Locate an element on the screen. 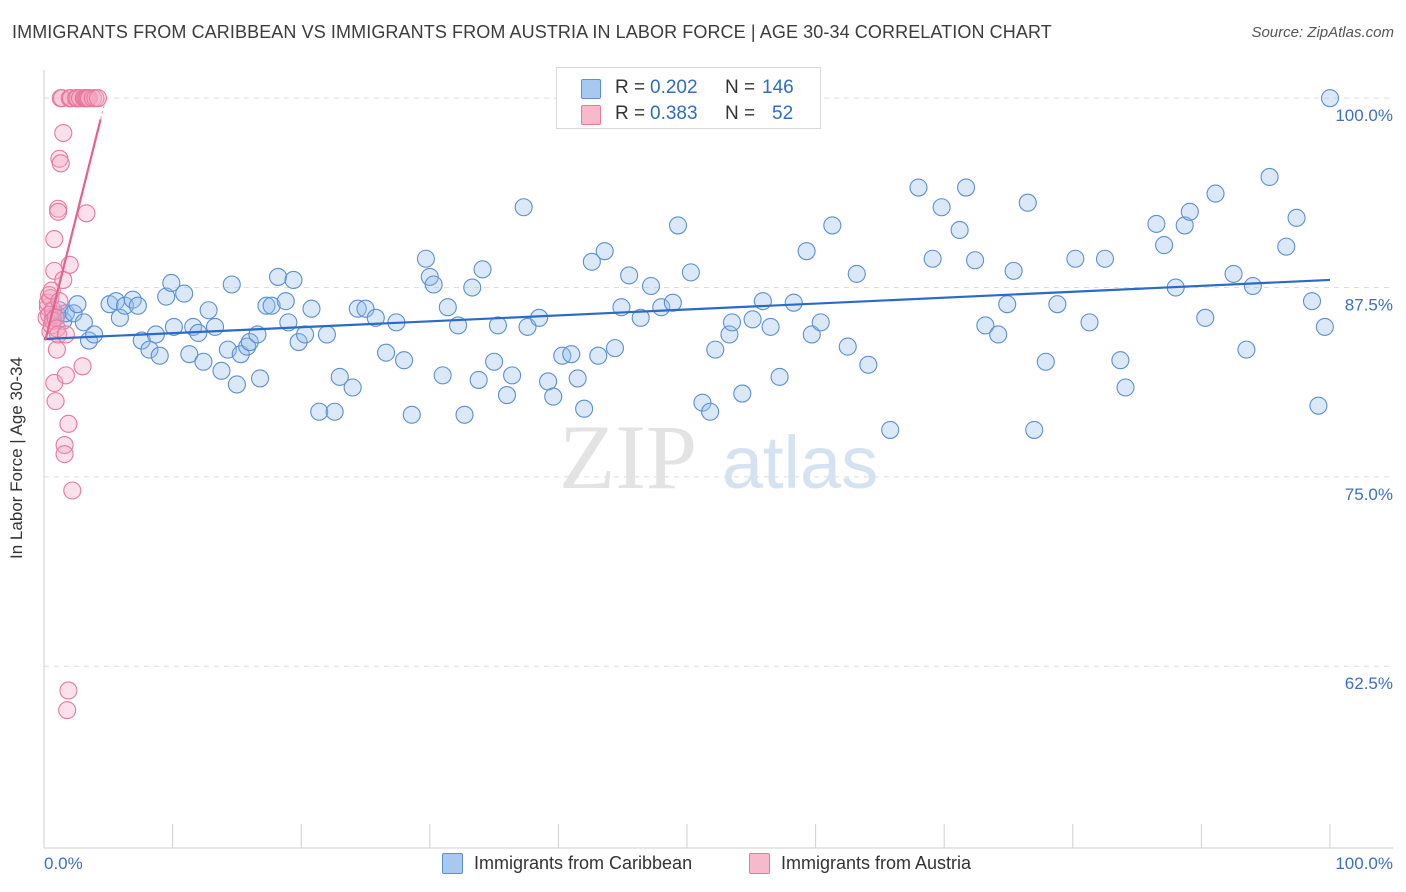 The height and width of the screenshot is (892, 1406). legend-r-label: R = is located at coordinates (630, 87).